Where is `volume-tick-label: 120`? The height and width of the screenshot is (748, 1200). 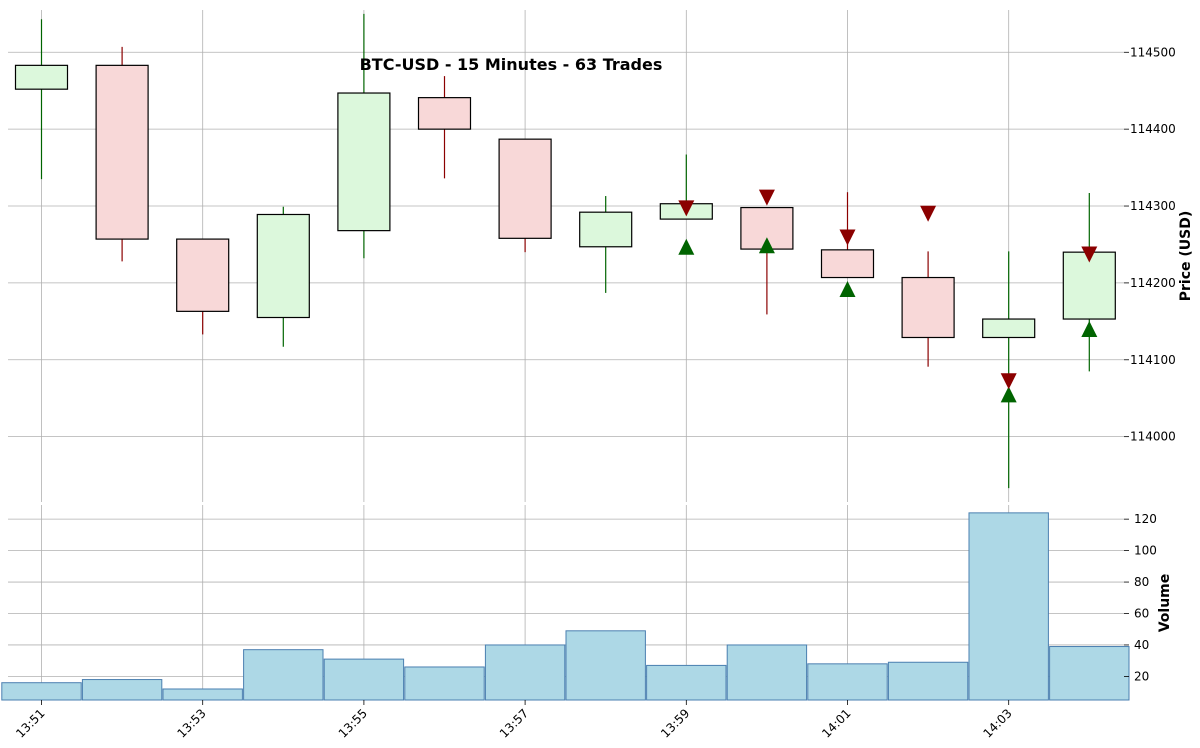
volume-tick-label: 120 is located at coordinates (1145, 519).